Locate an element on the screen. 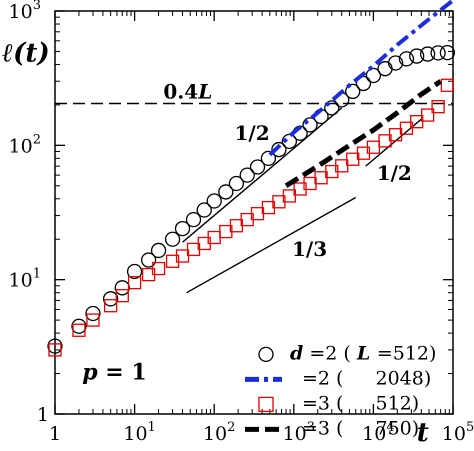 The height and width of the screenshot is (451, 474). x-tick-label: 1 is located at coordinates (55, 434).